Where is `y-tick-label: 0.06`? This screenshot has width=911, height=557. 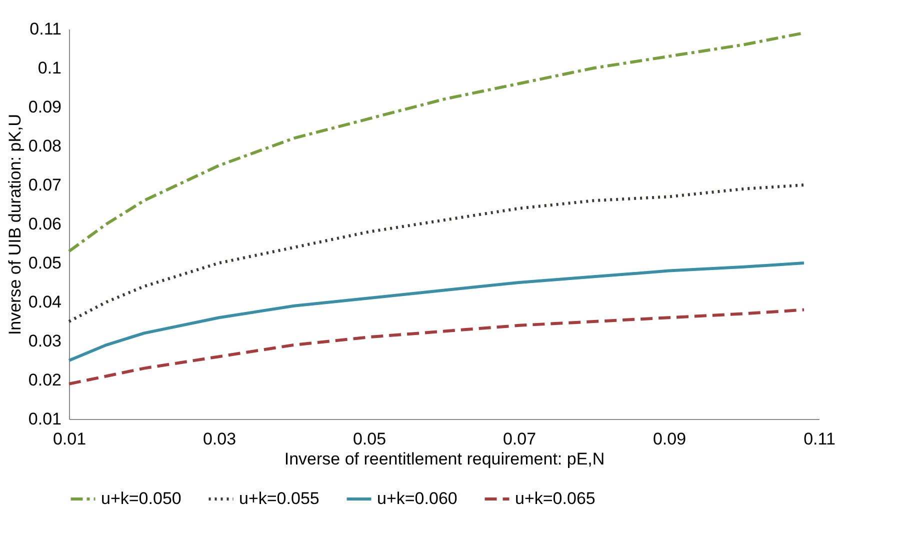 y-tick-label: 0.06 is located at coordinates (45, 224).